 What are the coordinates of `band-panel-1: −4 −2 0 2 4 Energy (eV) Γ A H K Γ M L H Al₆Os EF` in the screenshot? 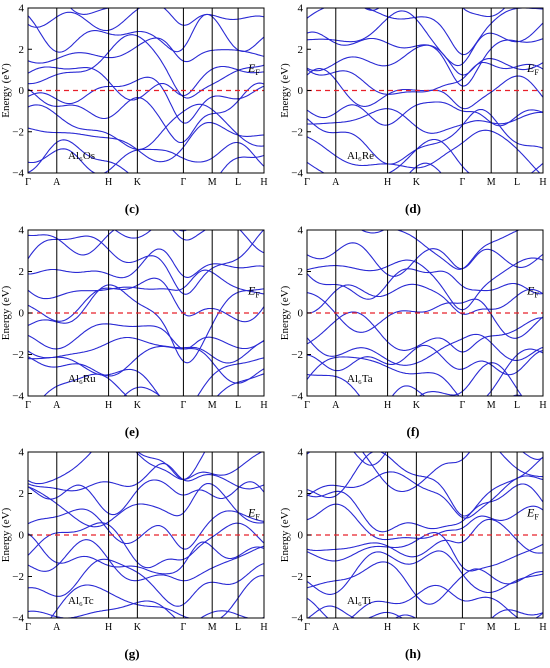 It's located at (134, 96).